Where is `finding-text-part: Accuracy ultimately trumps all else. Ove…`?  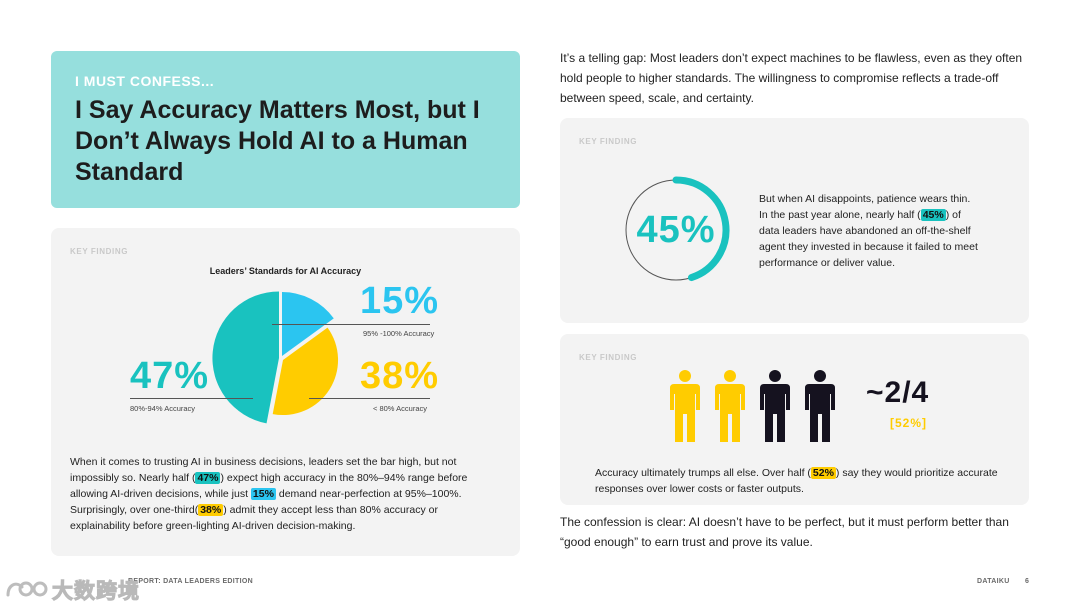
finding-text-part: Accuracy ultimately trumps all else. Ove… is located at coordinates (703, 473).